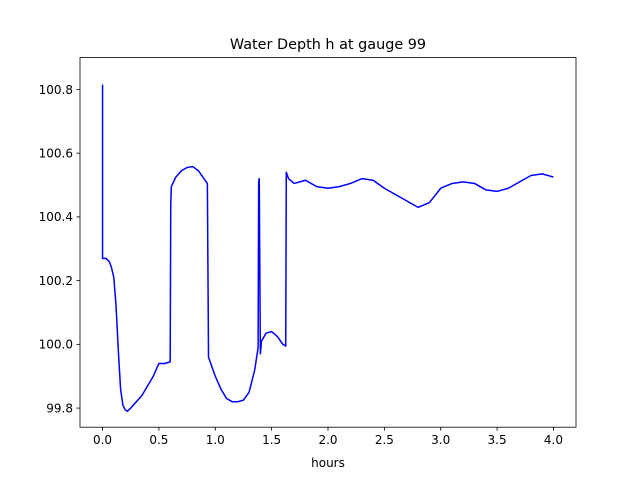  What do you see at coordinates (102, 440) in the screenshot?
I see `x-tick-label: 0.0` at bounding box center [102, 440].